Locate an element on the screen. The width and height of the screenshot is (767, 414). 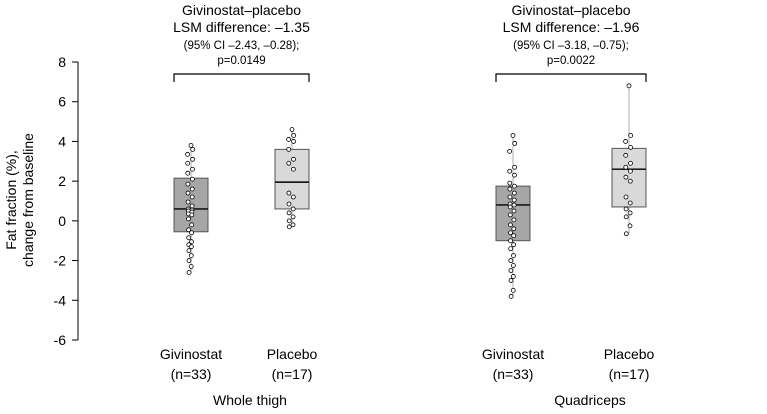
box-1-1: Placebo (n=17) is located at coordinates (629, 232).